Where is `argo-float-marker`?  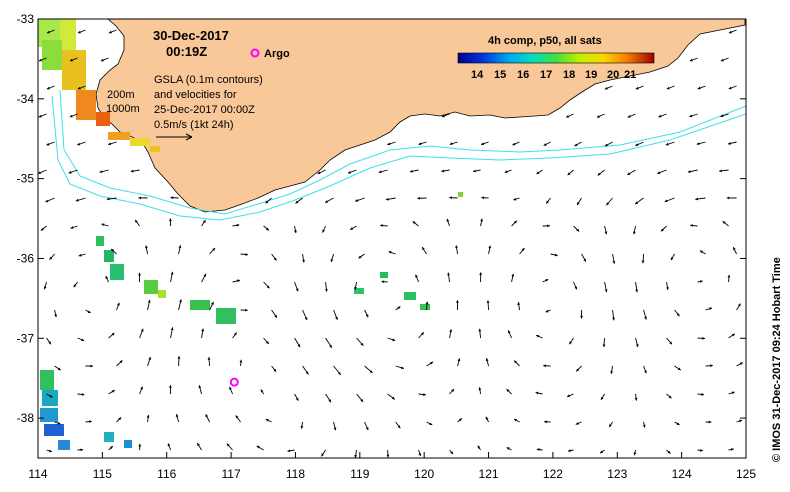 argo-float-marker is located at coordinates (234, 382).